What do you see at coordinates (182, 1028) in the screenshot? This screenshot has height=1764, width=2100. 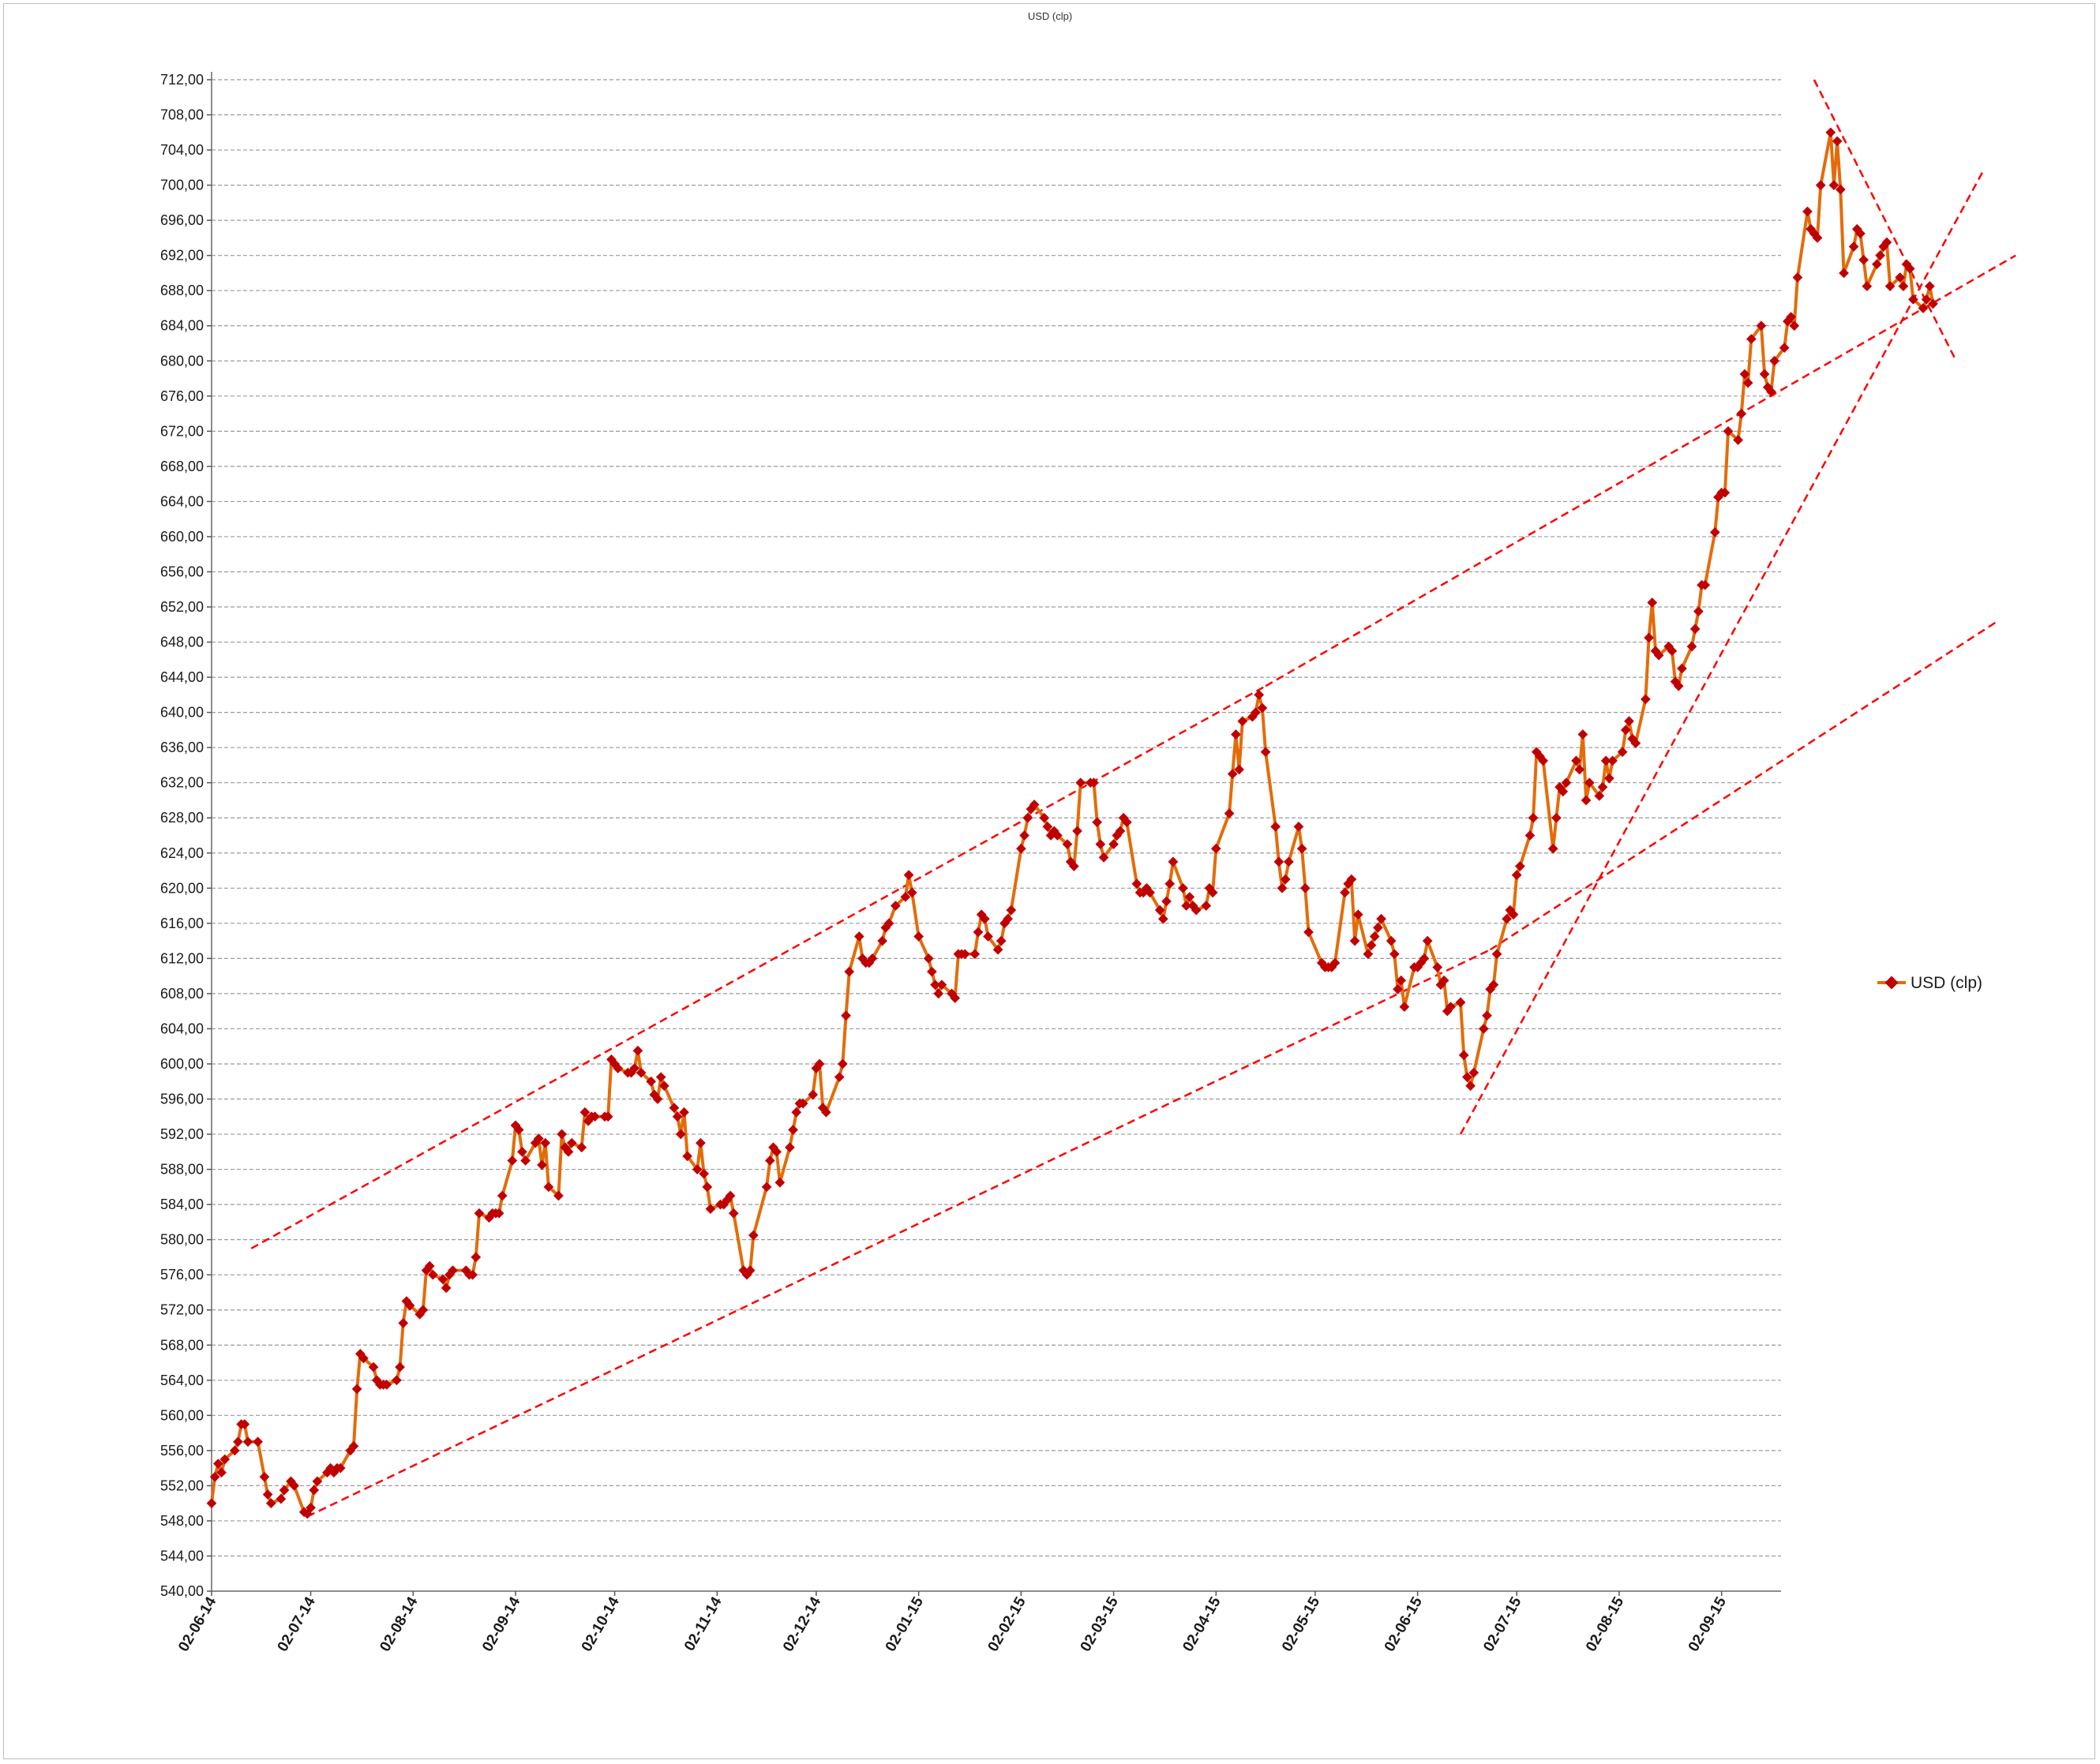 I see `y-tick-label: 604,00` at bounding box center [182, 1028].